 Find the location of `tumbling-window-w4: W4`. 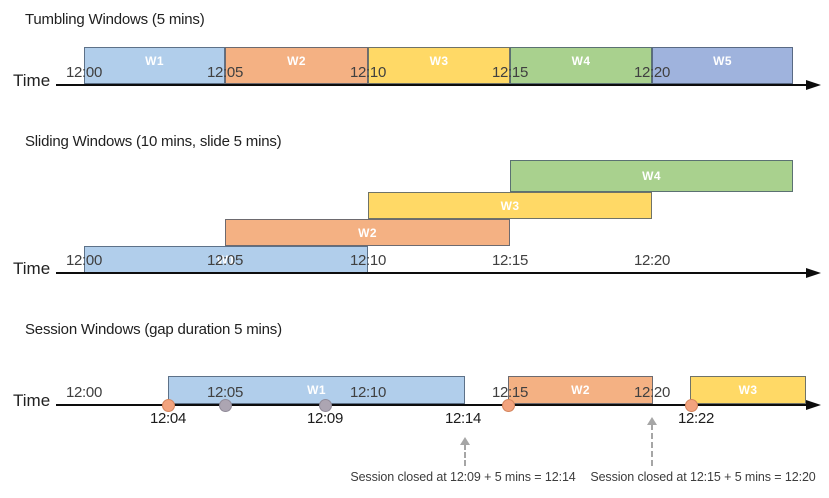

tumbling-window-w4: W4 is located at coordinates (581, 65).